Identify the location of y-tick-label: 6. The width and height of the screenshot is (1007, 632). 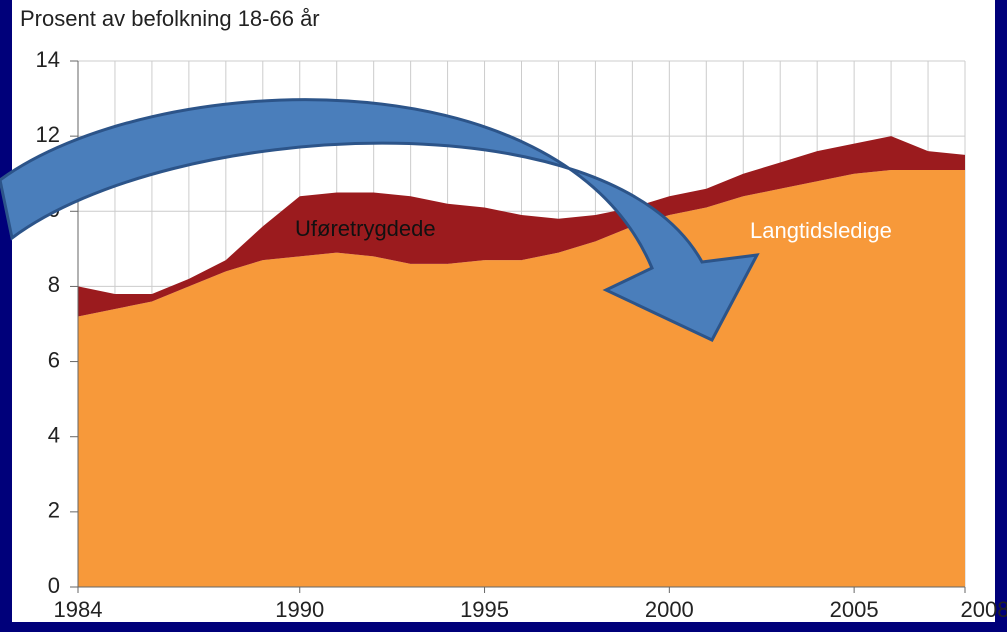
(54, 359).